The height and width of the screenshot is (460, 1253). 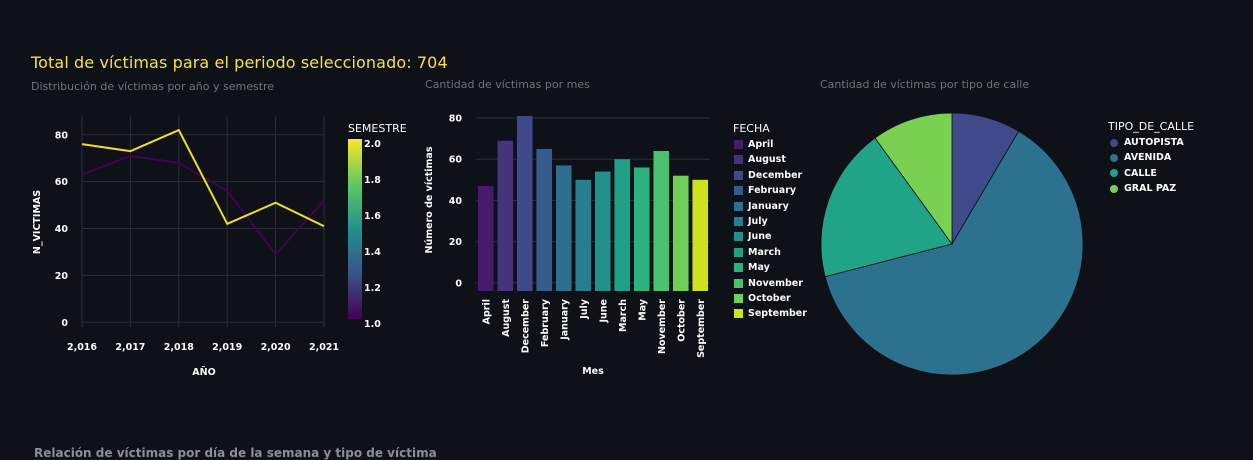 What do you see at coordinates (179, 347) in the screenshot?
I see `x-tick-label: 2,018` at bounding box center [179, 347].